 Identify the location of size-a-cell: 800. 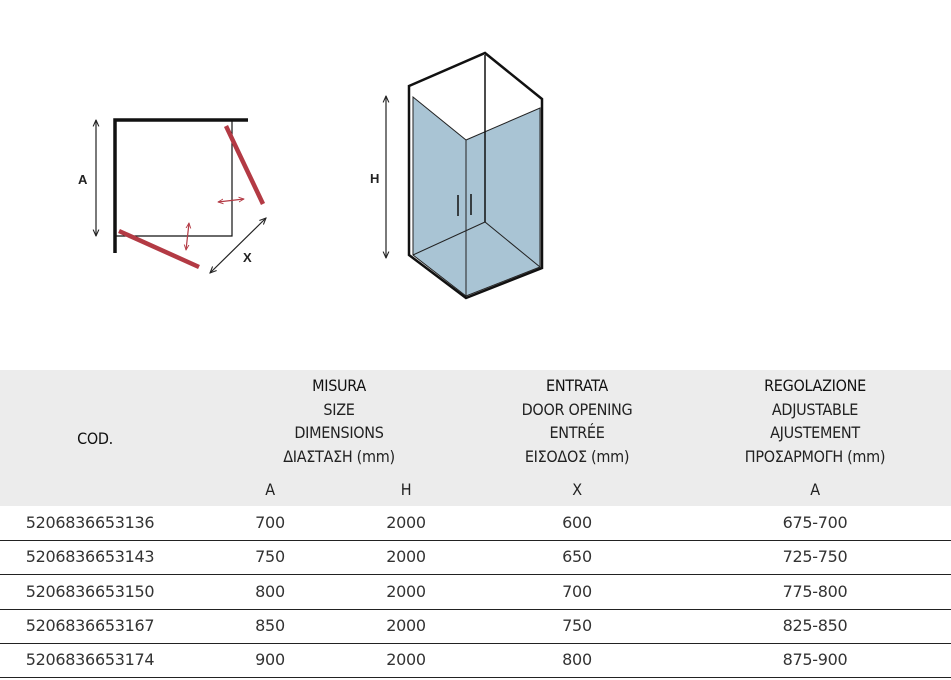
(270, 591).